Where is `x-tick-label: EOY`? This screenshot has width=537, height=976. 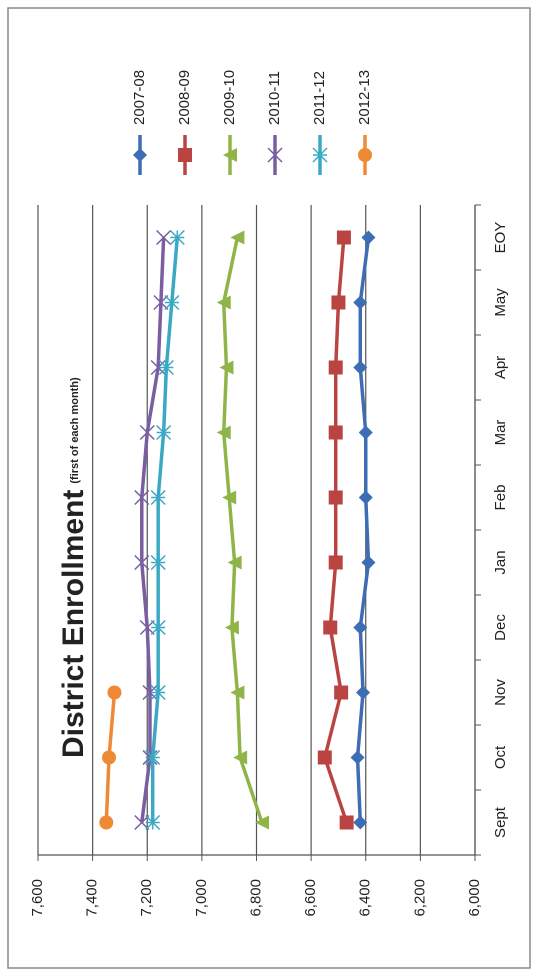
x-tick-label: EOY is located at coordinates (500, 238).